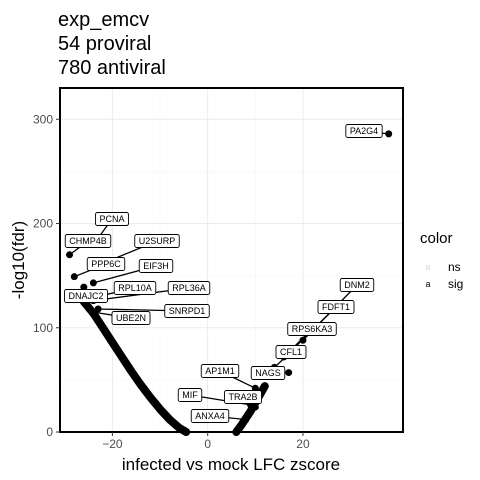 Image resolution: width=480 pixels, height=480 pixels. Describe the element at coordinates (93, 312) in the screenshot. I see `point-ube2n` at that location.